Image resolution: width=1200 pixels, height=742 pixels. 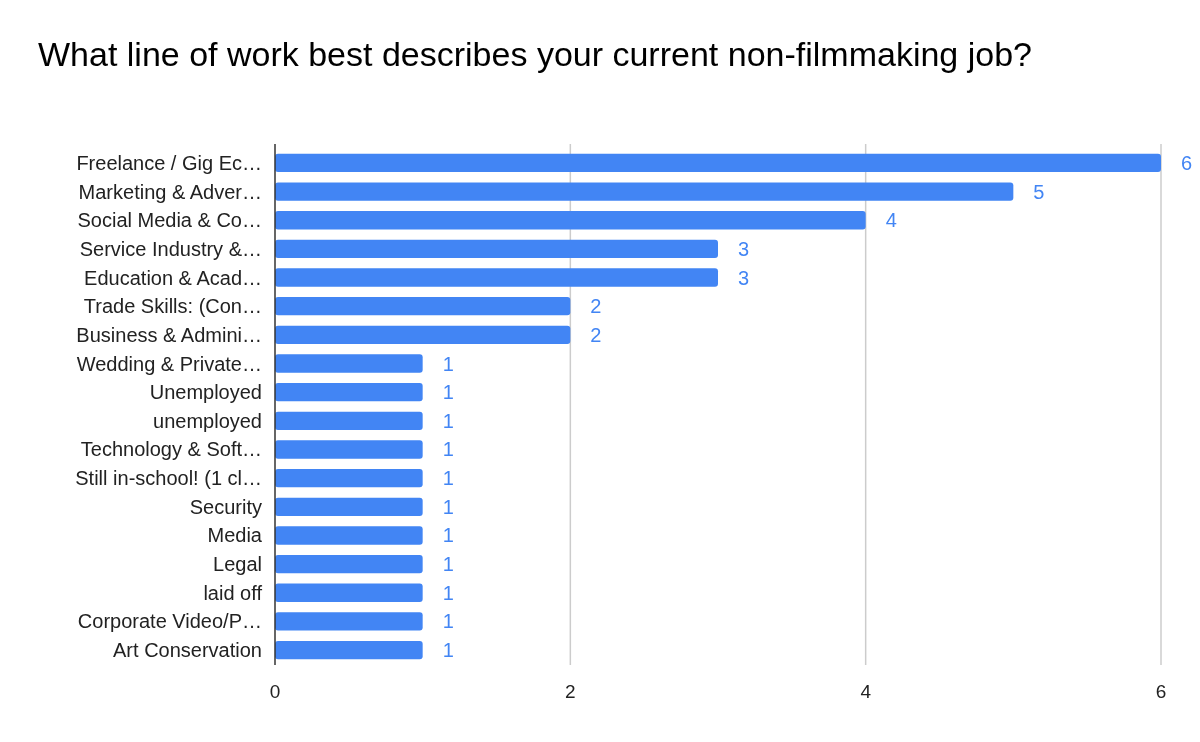 What do you see at coordinates (866, 691) in the screenshot?
I see `x-tick-label: 4` at bounding box center [866, 691].